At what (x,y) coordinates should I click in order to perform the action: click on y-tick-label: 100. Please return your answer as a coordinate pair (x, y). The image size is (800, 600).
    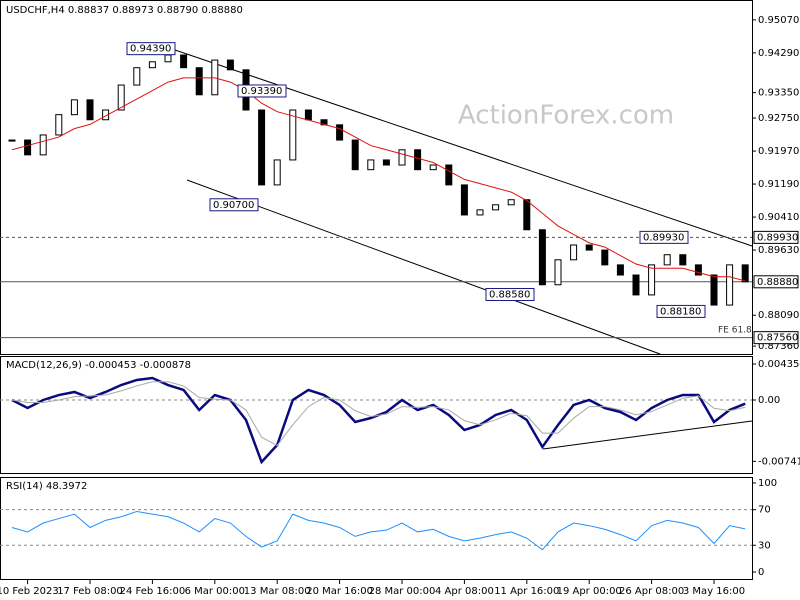
    Looking at the image, I should click on (767, 483).